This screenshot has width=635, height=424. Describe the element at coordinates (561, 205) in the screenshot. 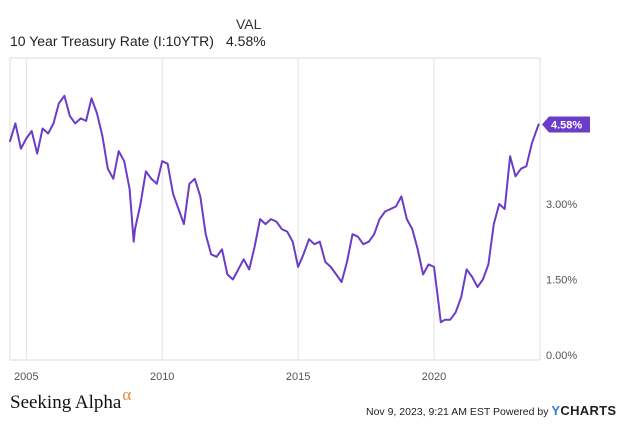

I see `y-tick-label-2: 3.00%` at that location.